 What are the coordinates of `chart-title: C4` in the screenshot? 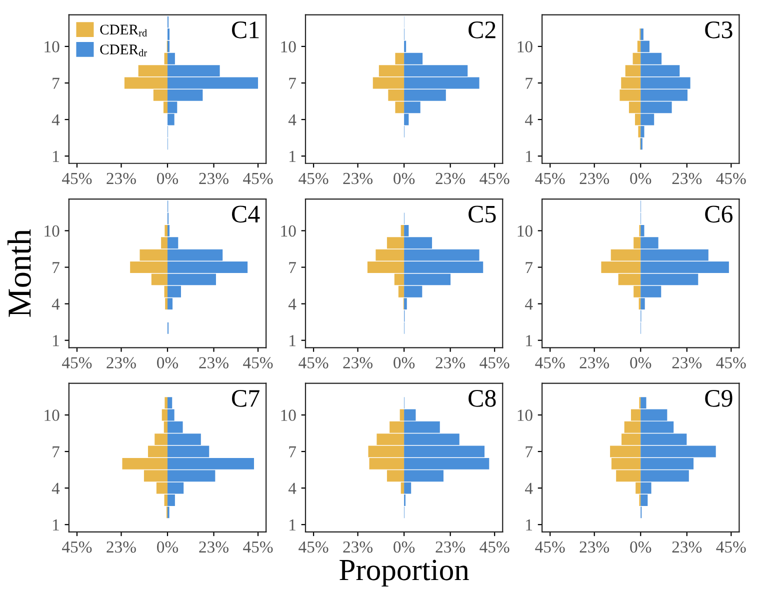 It's located at (246, 214).